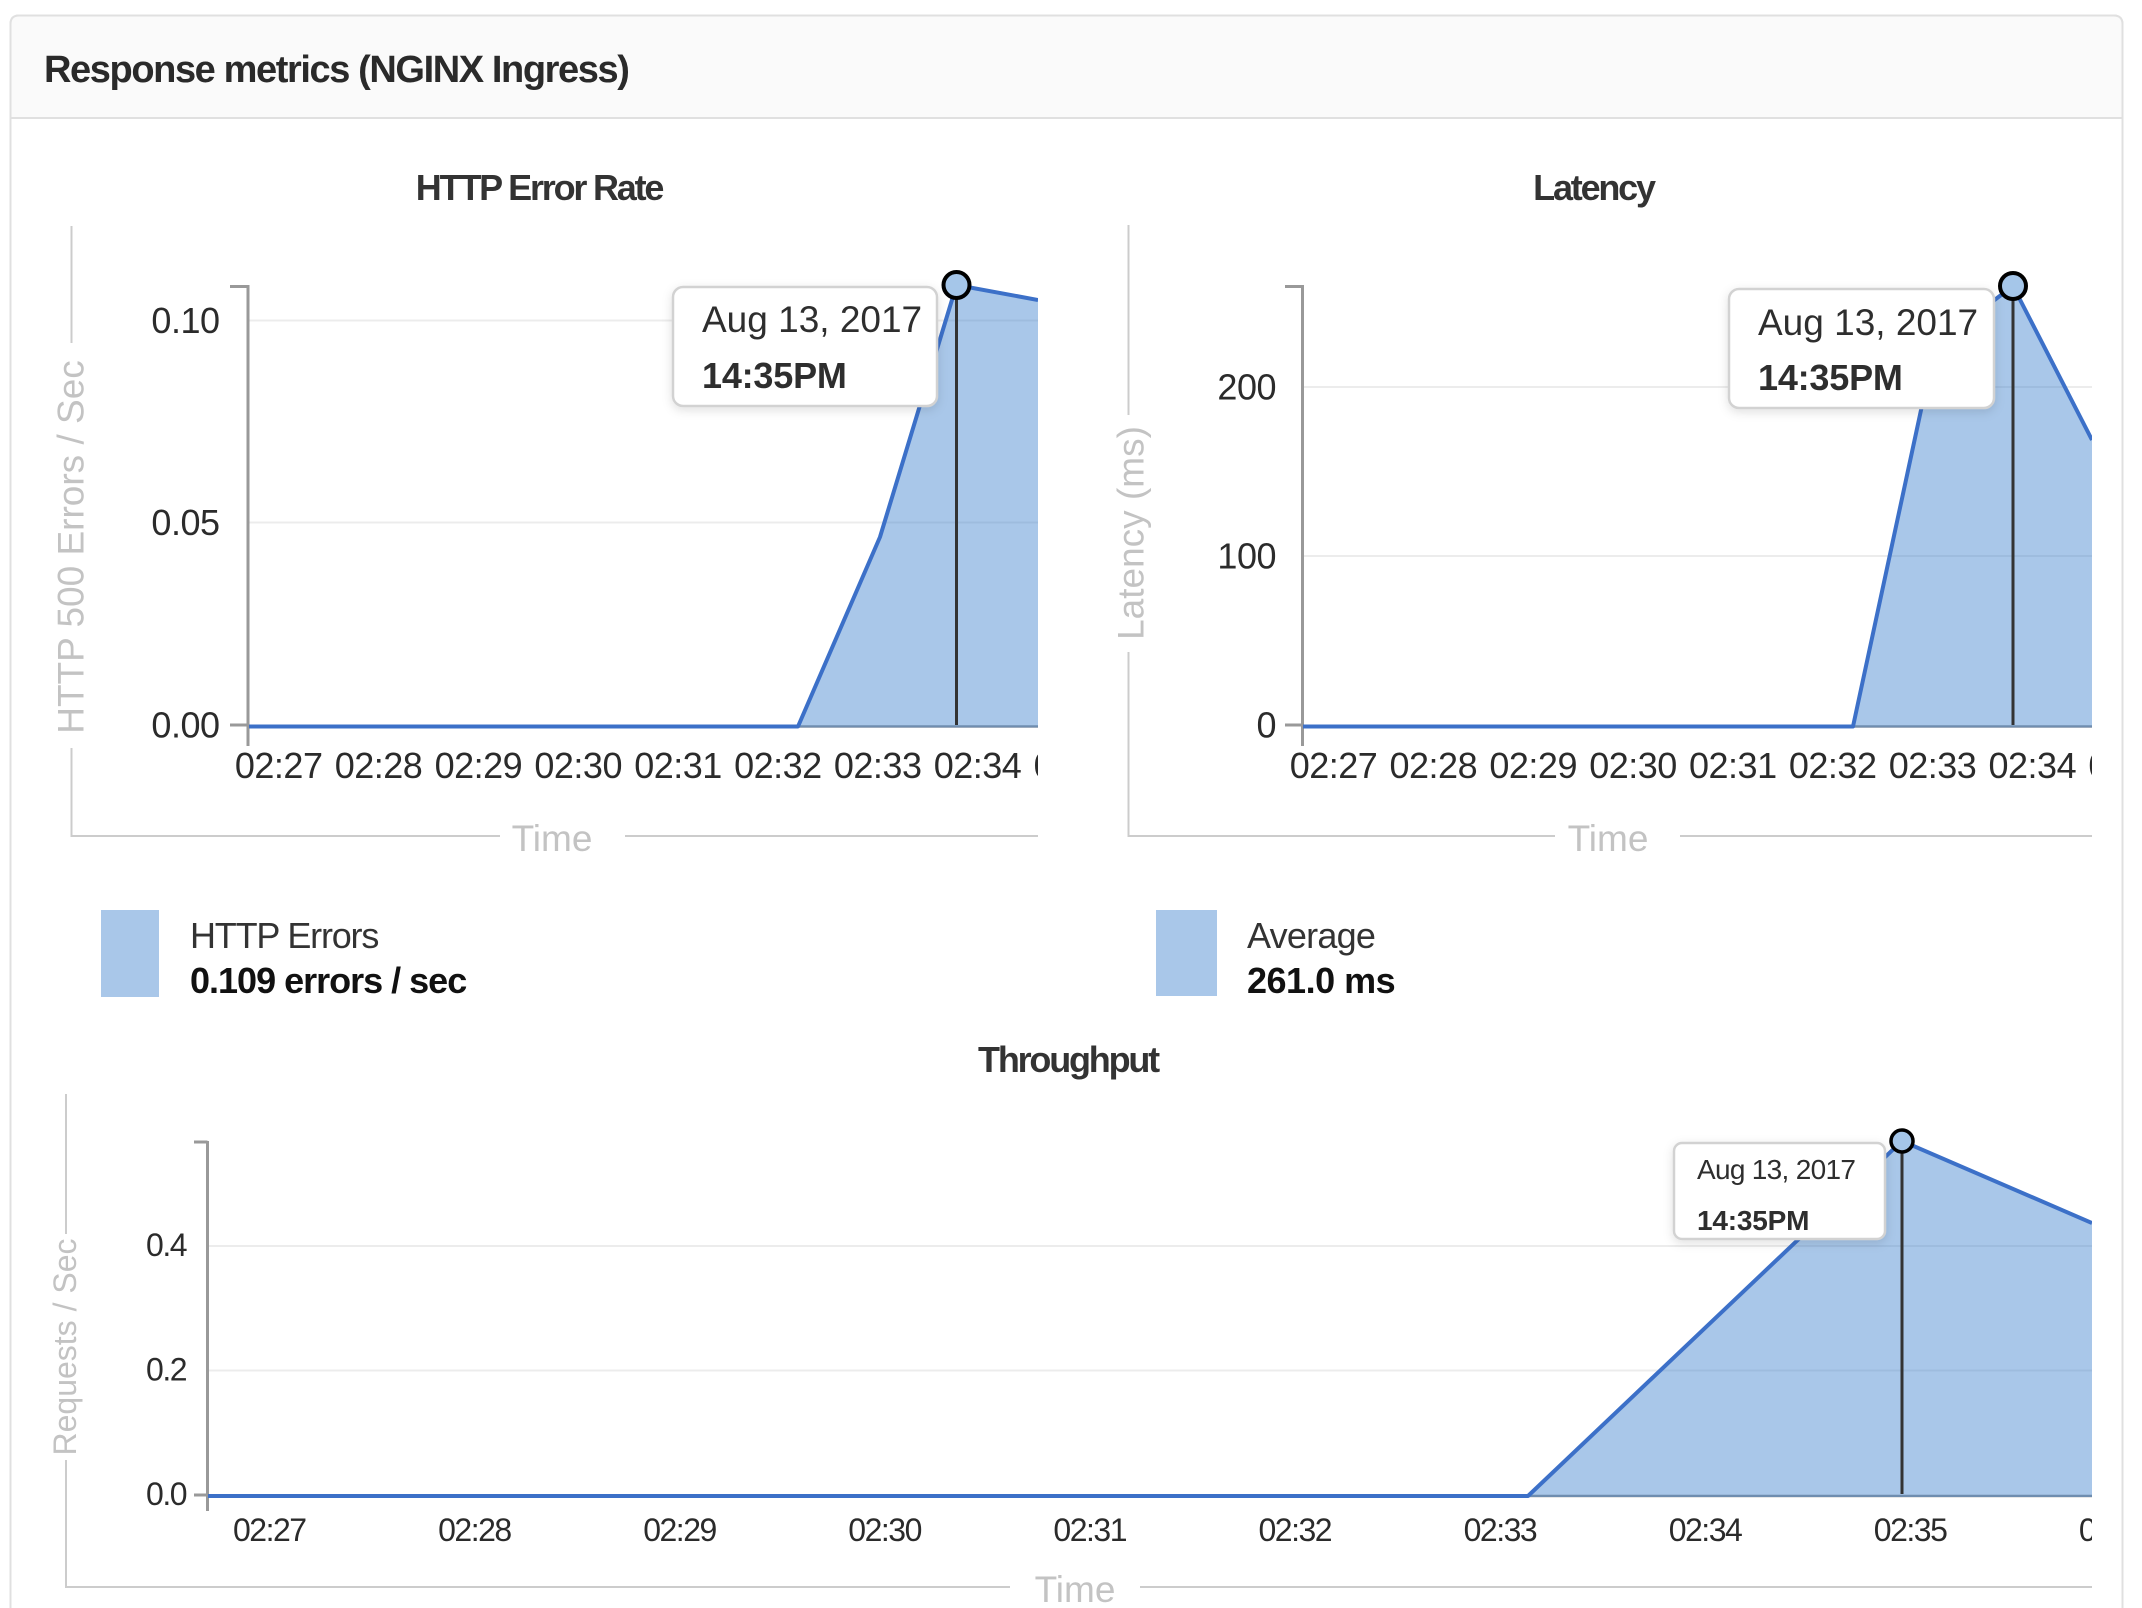  I want to click on svg-text: 0.4, so click(166, 1245).